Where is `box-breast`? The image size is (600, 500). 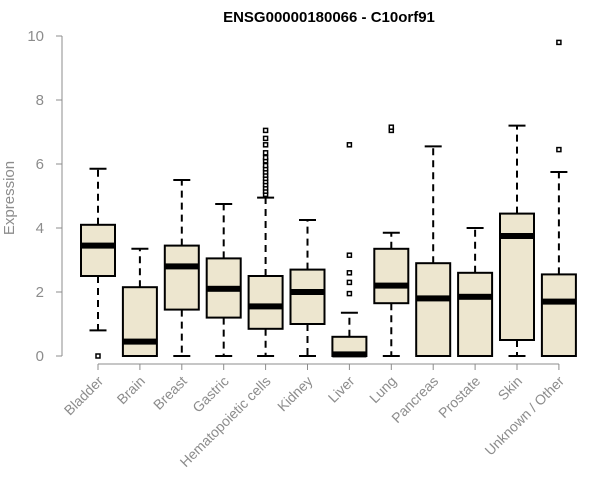
box-breast is located at coordinates (181, 268).